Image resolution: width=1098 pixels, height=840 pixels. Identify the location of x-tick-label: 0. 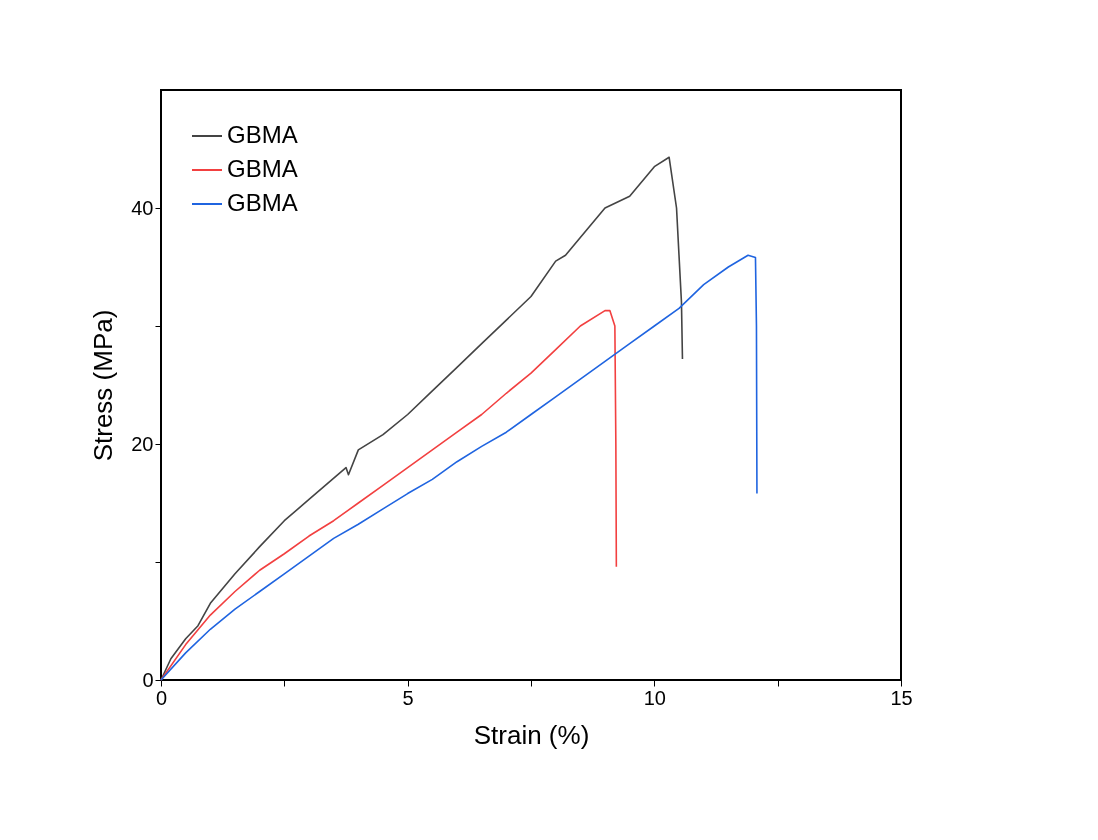
(161, 697).